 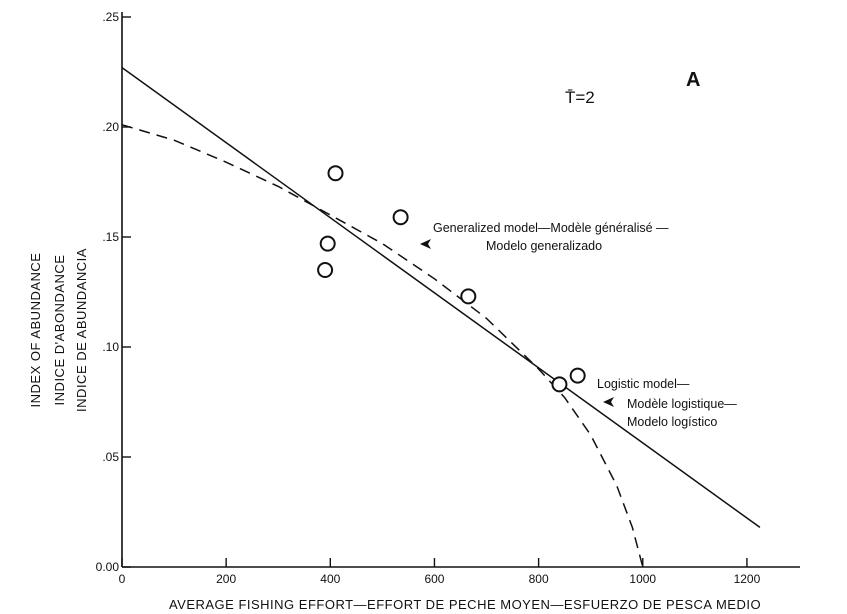 What do you see at coordinates (59, 330) in the screenshot?
I see `y-axis-title-line-2: INDICE D'ABONDANCE` at bounding box center [59, 330].